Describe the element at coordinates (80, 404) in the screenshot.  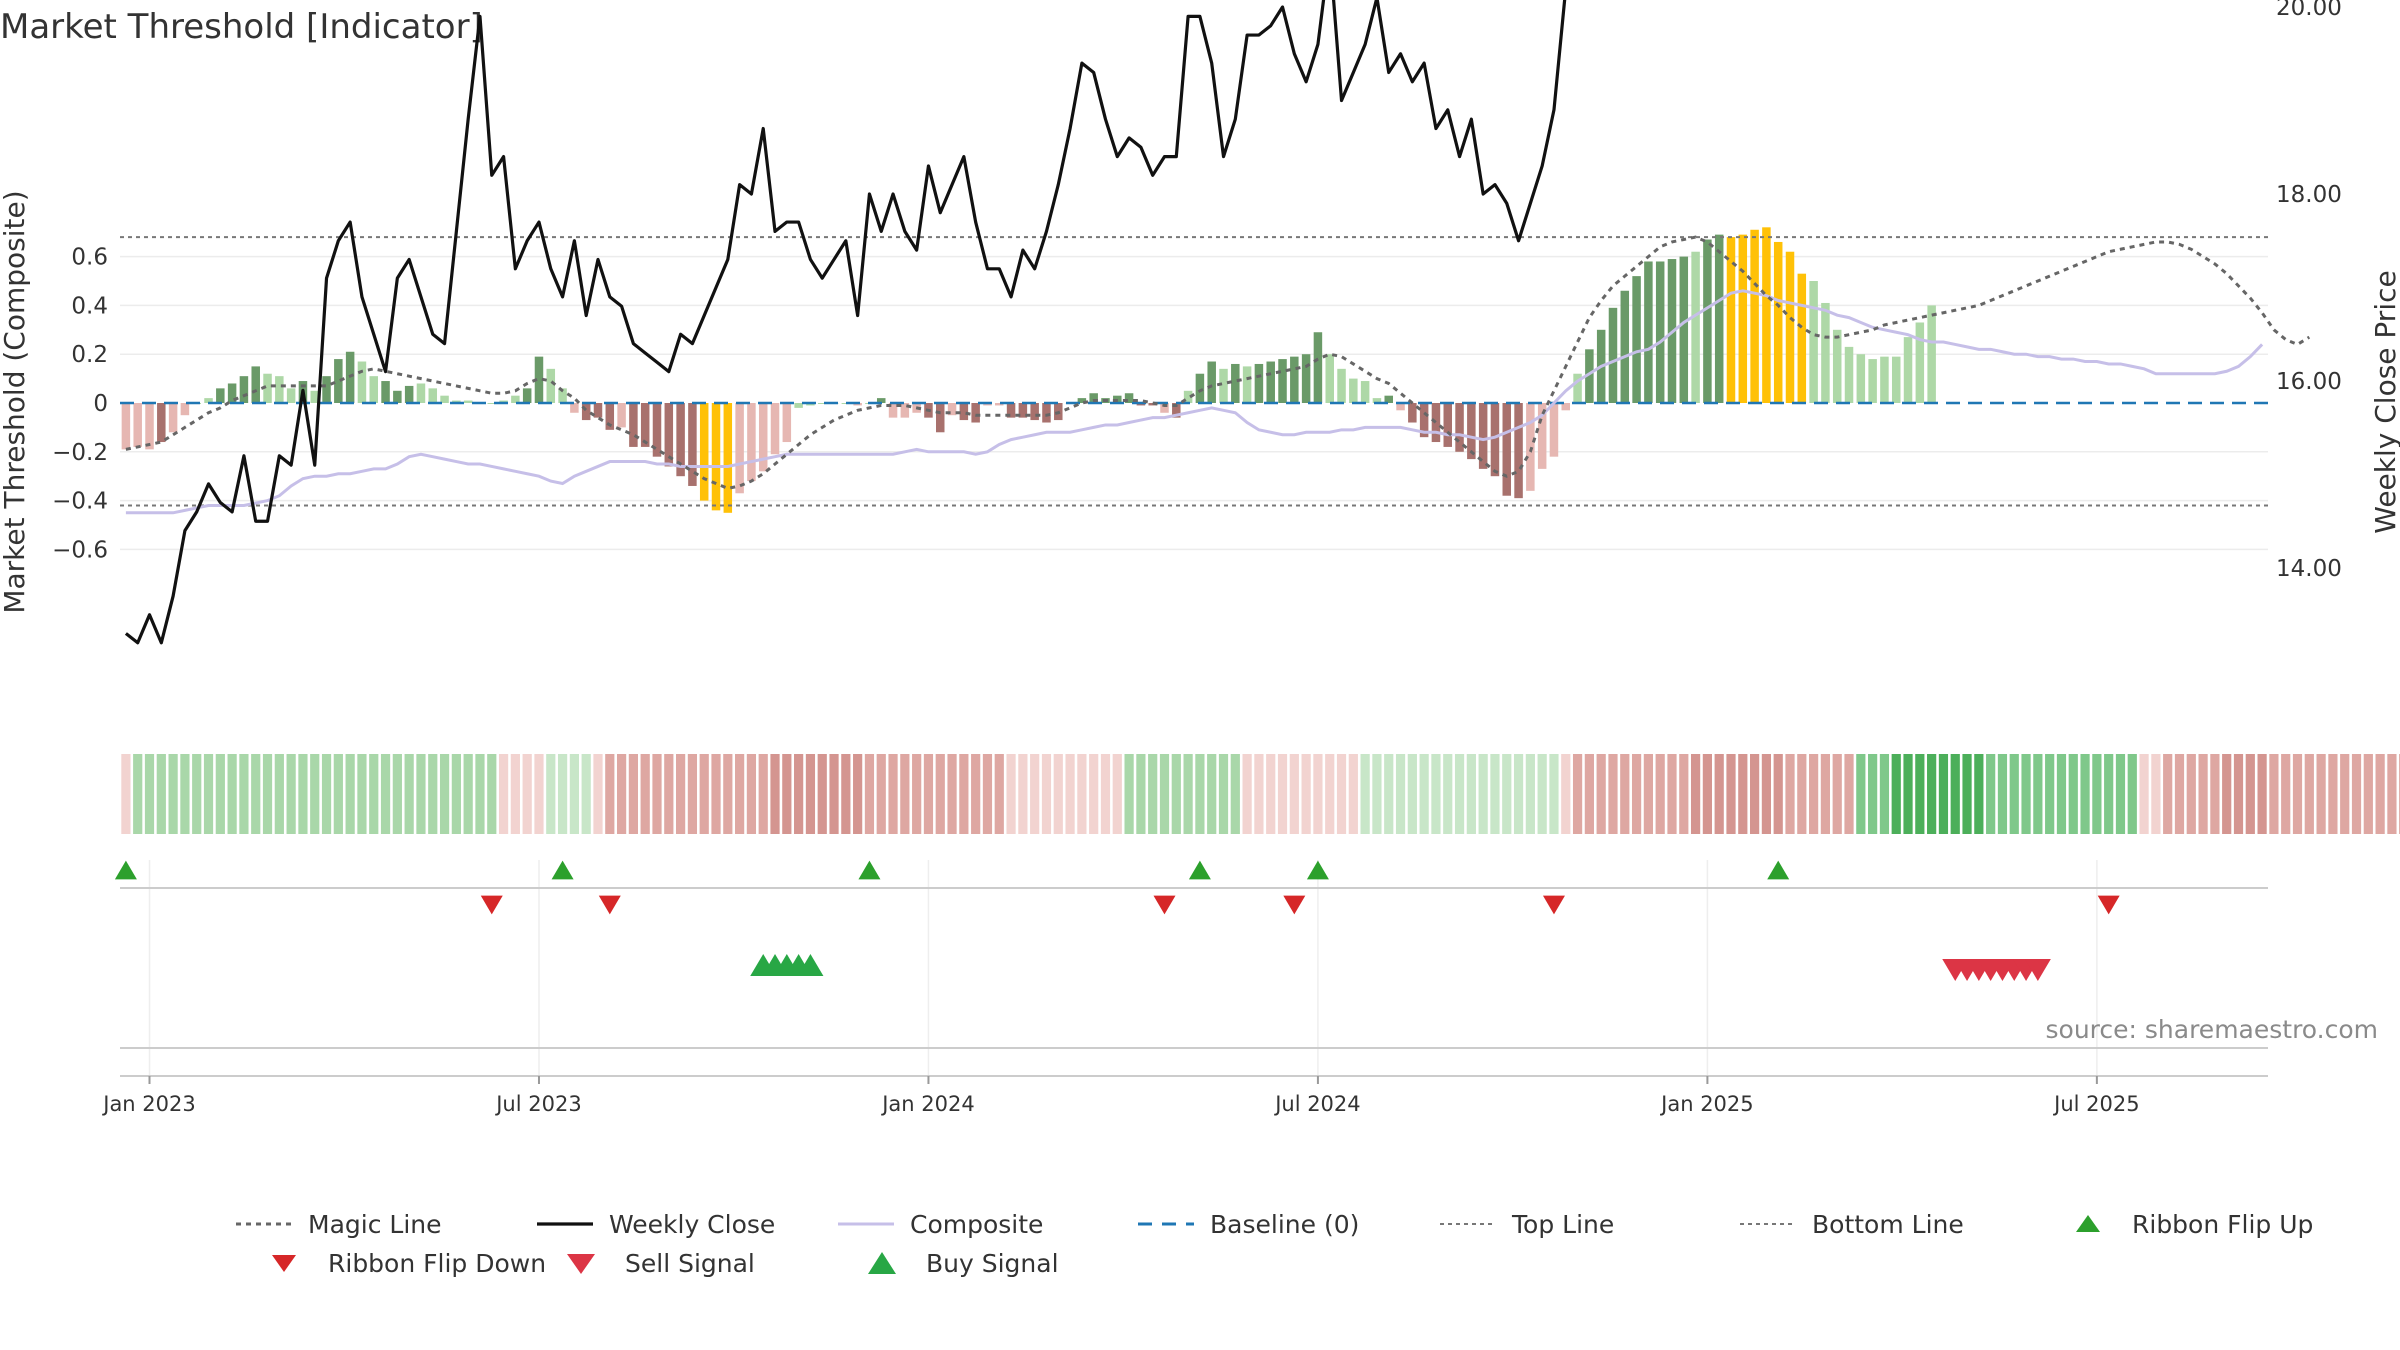
I see `left-axis-ticks: 0.6 0.4 0.2 0 −0.2 −0.4 −0.6` at that location.